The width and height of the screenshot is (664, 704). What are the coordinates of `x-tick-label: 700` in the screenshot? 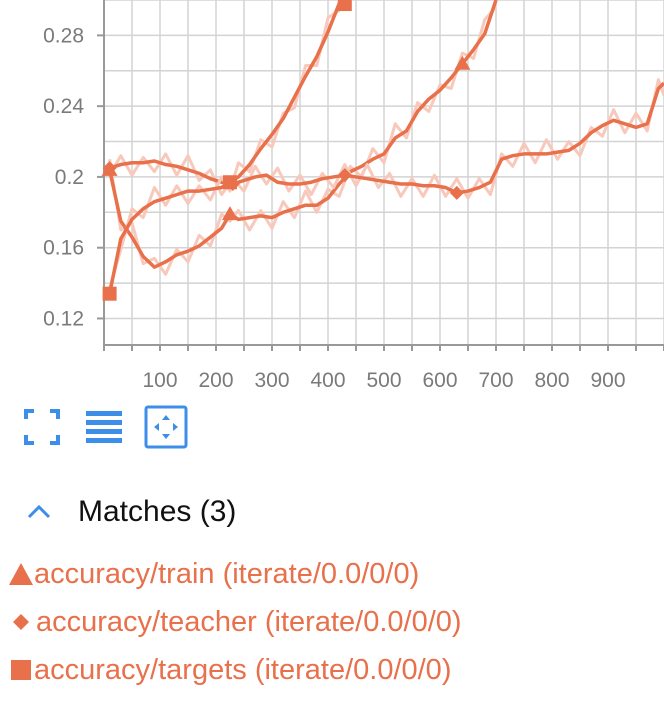 It's located at (495, 380).